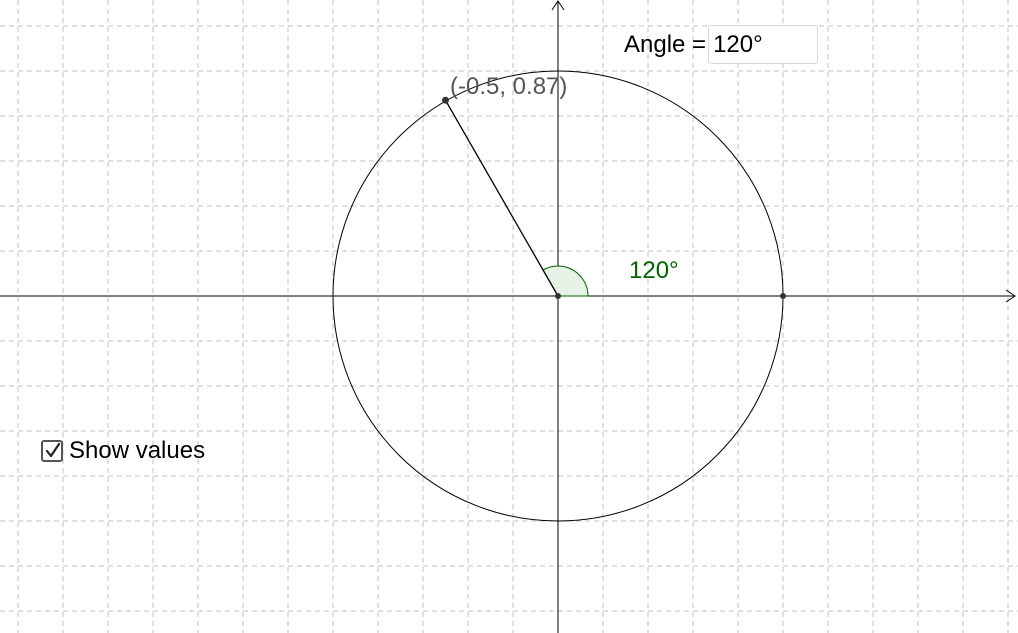  What do you see at coordinates (445, 100) in the screenshot?
I see `movable-point` at bounding box center [445, 100].